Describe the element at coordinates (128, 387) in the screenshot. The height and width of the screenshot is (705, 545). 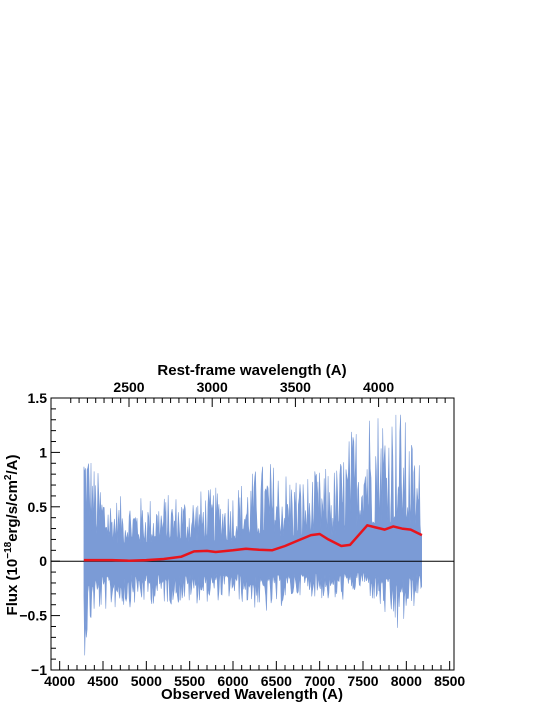
I see `top-tick-label: 2500` at that location.